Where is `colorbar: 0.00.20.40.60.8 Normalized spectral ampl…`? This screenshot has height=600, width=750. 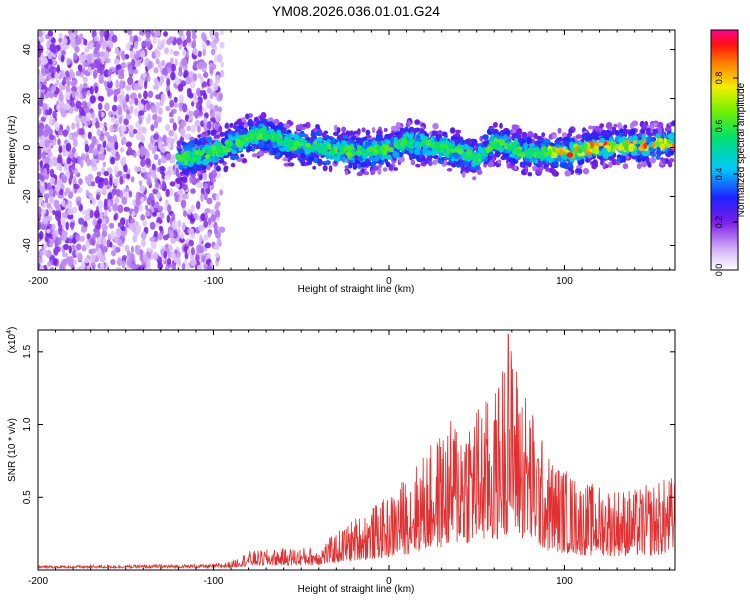
colorbar: 0.00.20.40.60.8 Normalized spectral ampl… is located at coordinates (728, 152).